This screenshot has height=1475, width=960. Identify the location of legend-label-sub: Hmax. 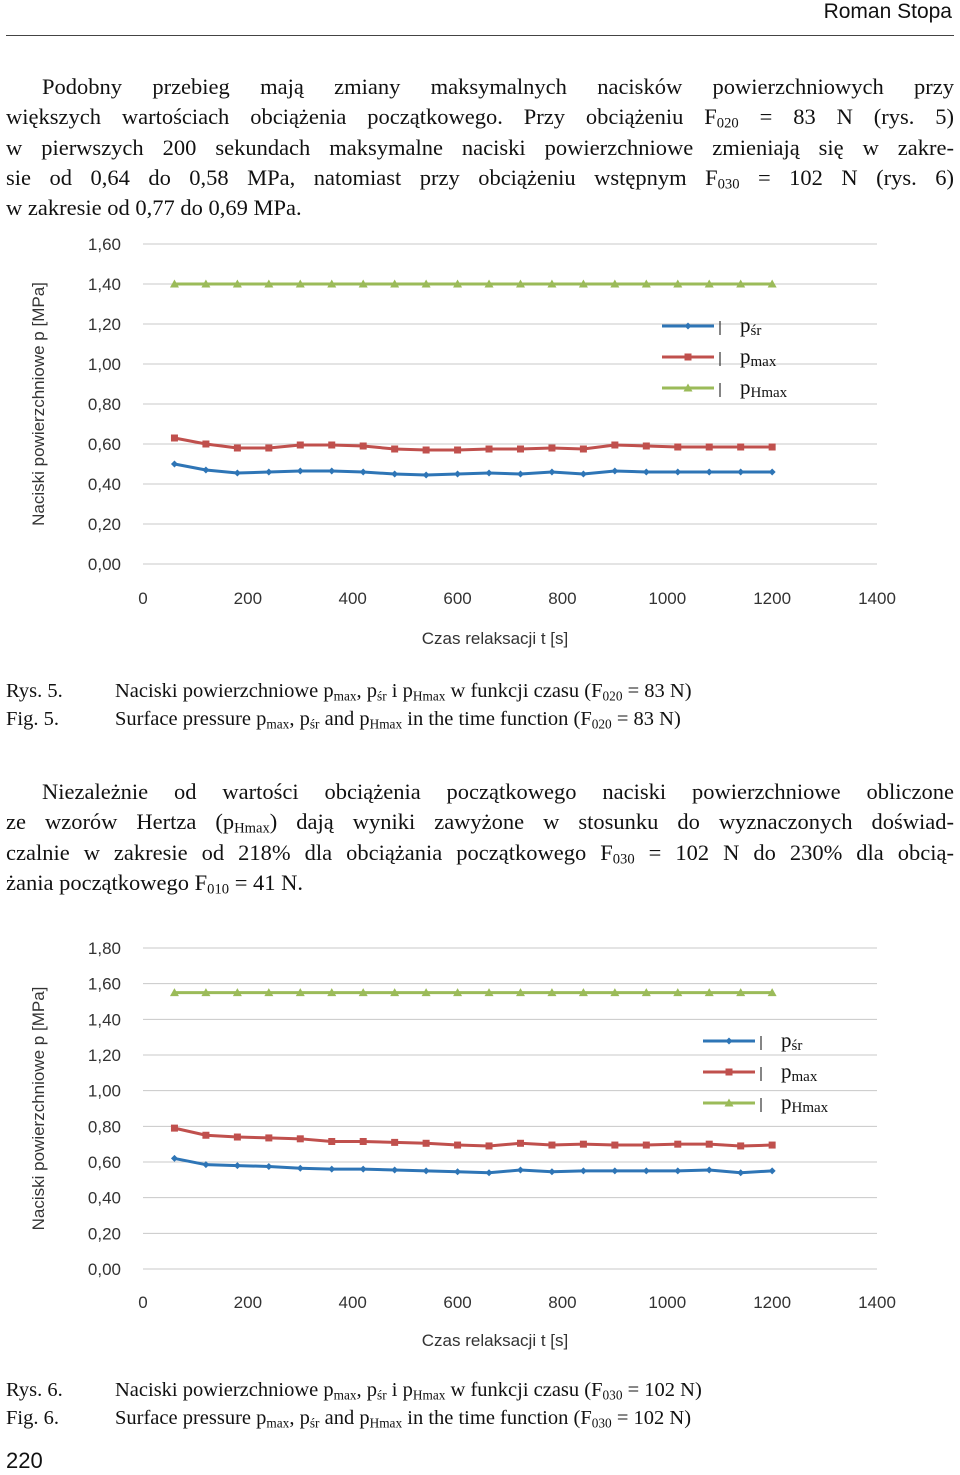
(769, 393).